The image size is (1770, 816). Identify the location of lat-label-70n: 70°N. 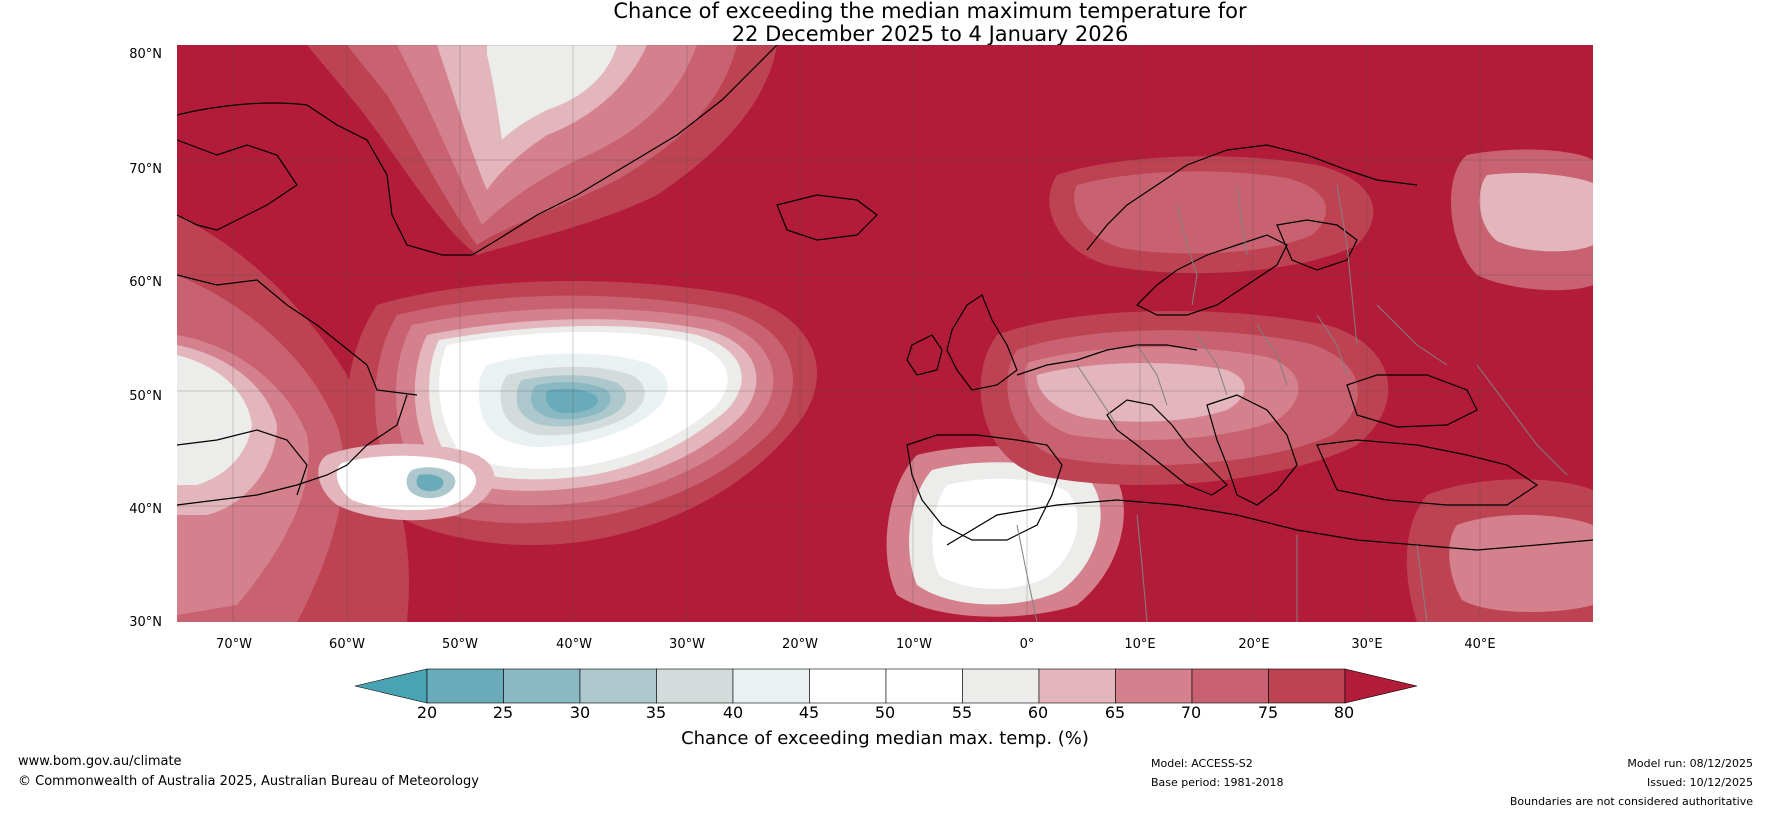
(145, 169).